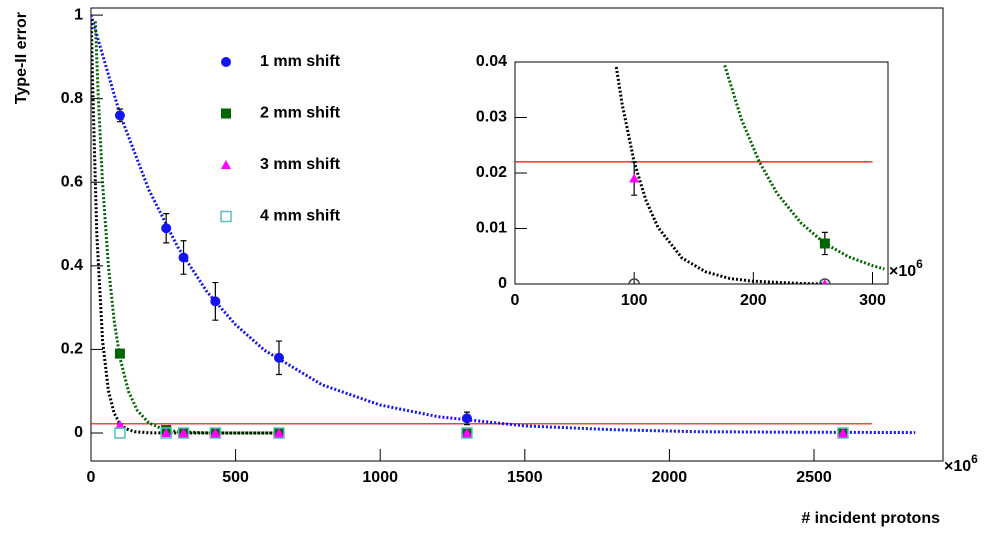 Image resolution: width=994 pixels, height=533 pixels. I want to click on y-axis-label: Type-II error, so click(21, 58).